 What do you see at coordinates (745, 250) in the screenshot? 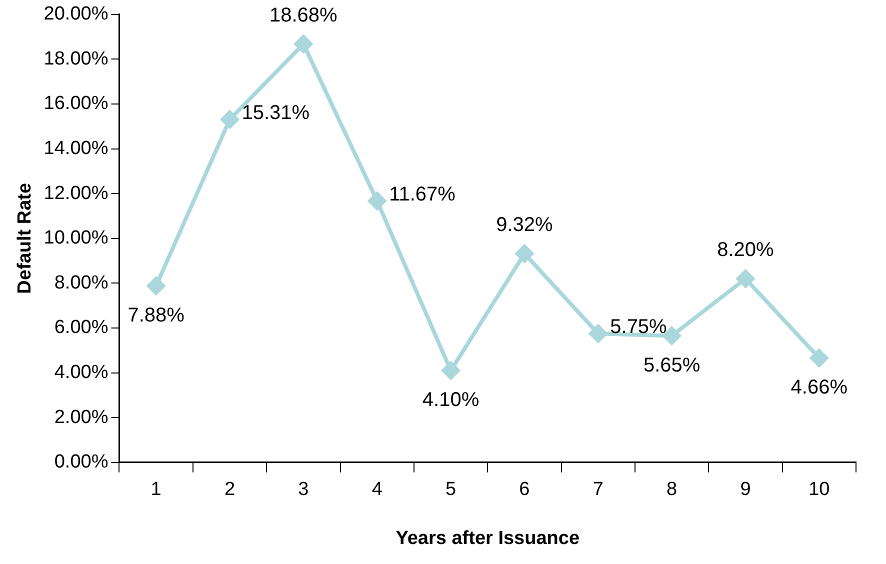
I see `data-label: 8.20%` at bounding box center [745, 250].